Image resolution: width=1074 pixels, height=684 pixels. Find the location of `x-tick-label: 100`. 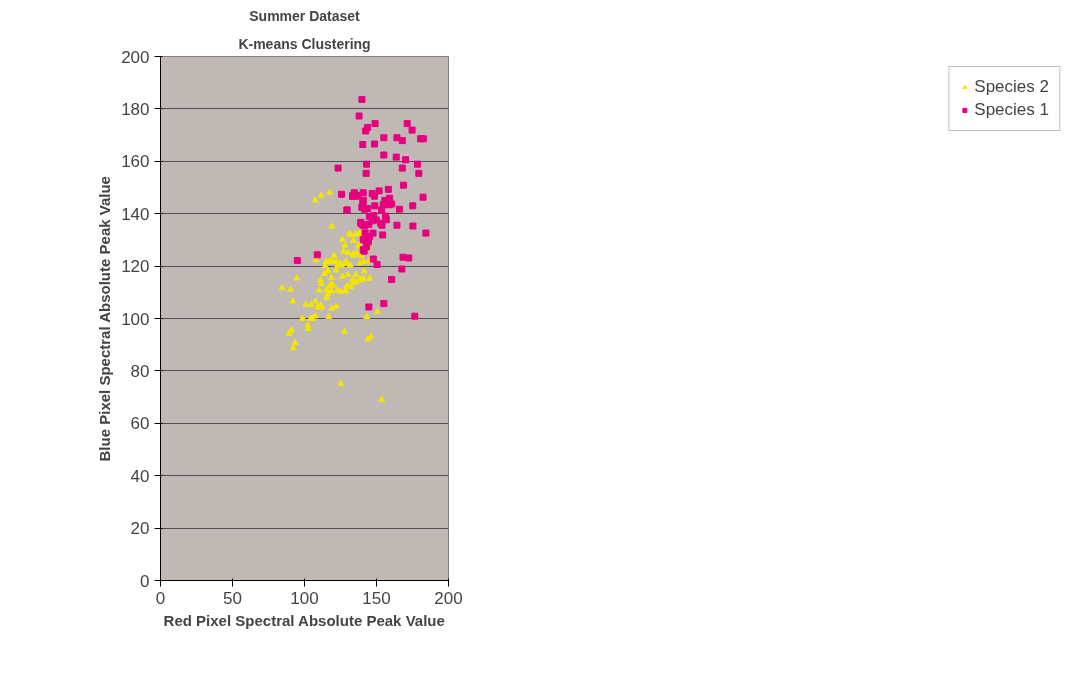

x-tick-label: 100 is located at coordinates (304, 598).